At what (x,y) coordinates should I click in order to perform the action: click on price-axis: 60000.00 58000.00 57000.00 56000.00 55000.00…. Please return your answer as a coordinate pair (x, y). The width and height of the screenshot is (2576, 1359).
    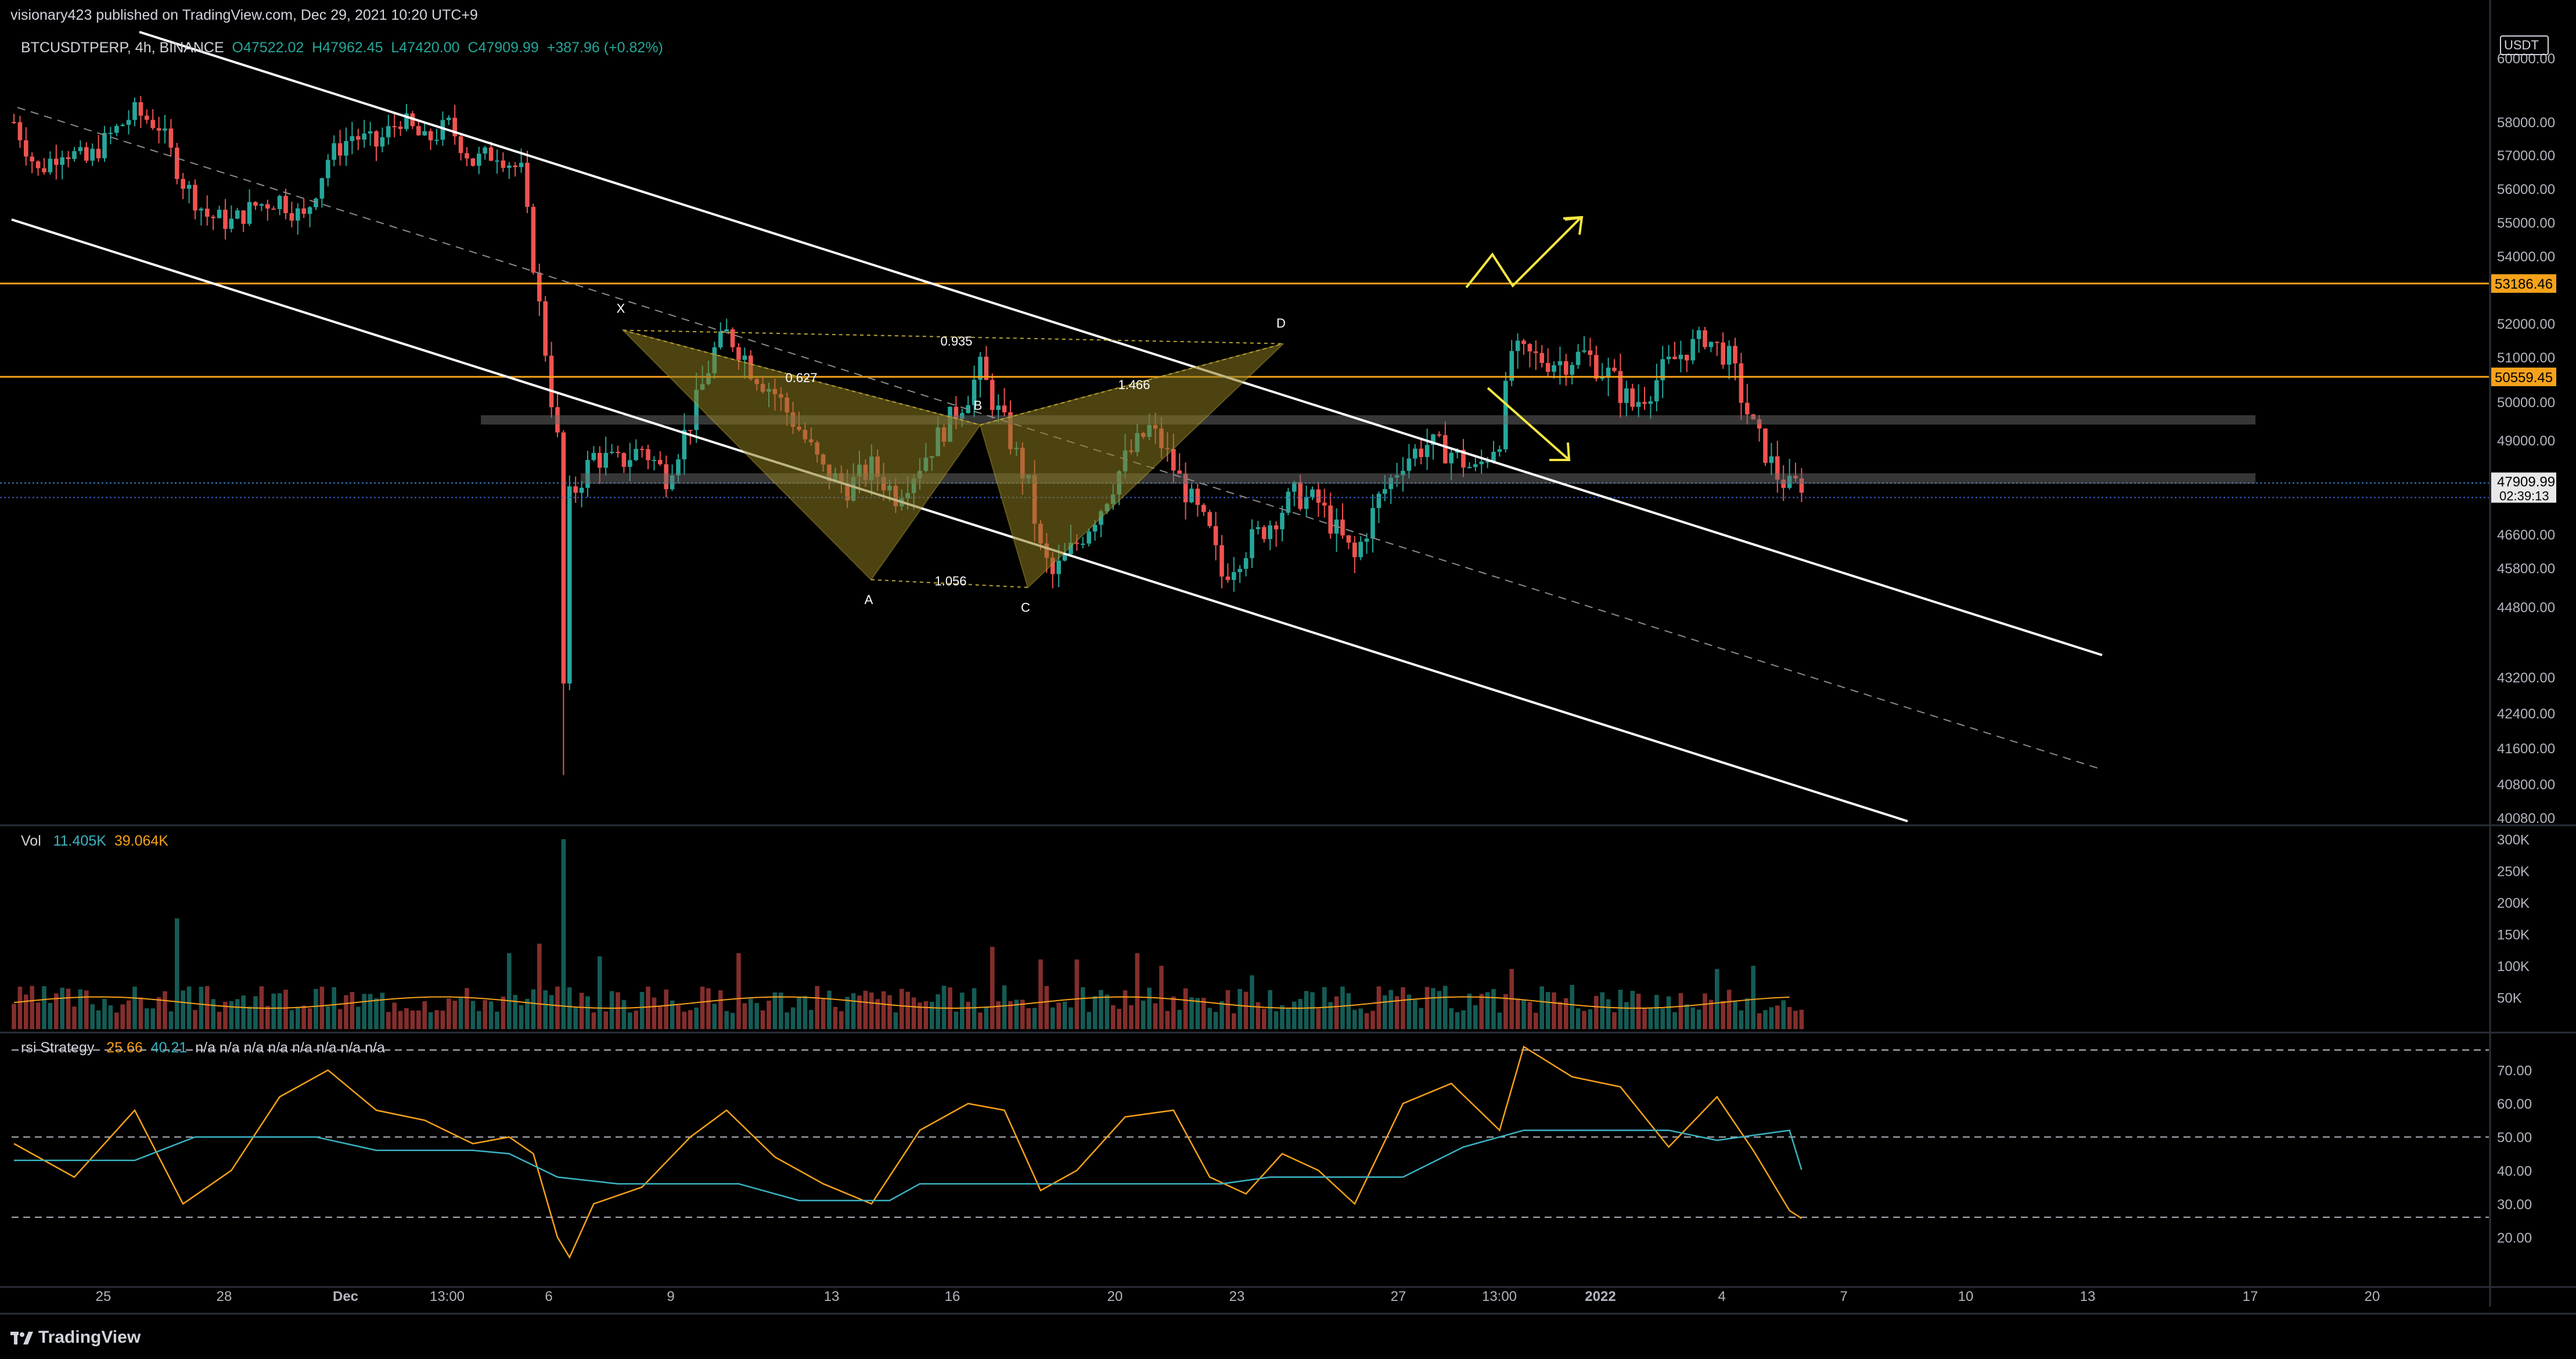
    Looking at the image, I should click on (2523, 640).